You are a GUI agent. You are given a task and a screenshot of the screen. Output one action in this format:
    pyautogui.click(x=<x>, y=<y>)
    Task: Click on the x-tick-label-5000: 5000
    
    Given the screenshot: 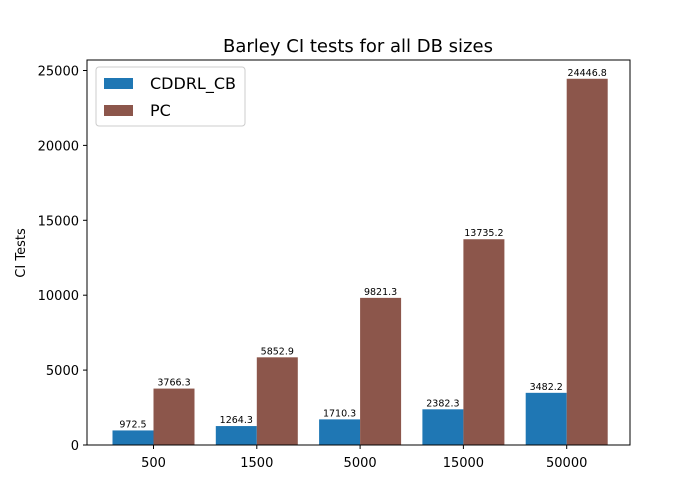 What is the action you would take?
    pyautogui.click(x=360, y=463)
    